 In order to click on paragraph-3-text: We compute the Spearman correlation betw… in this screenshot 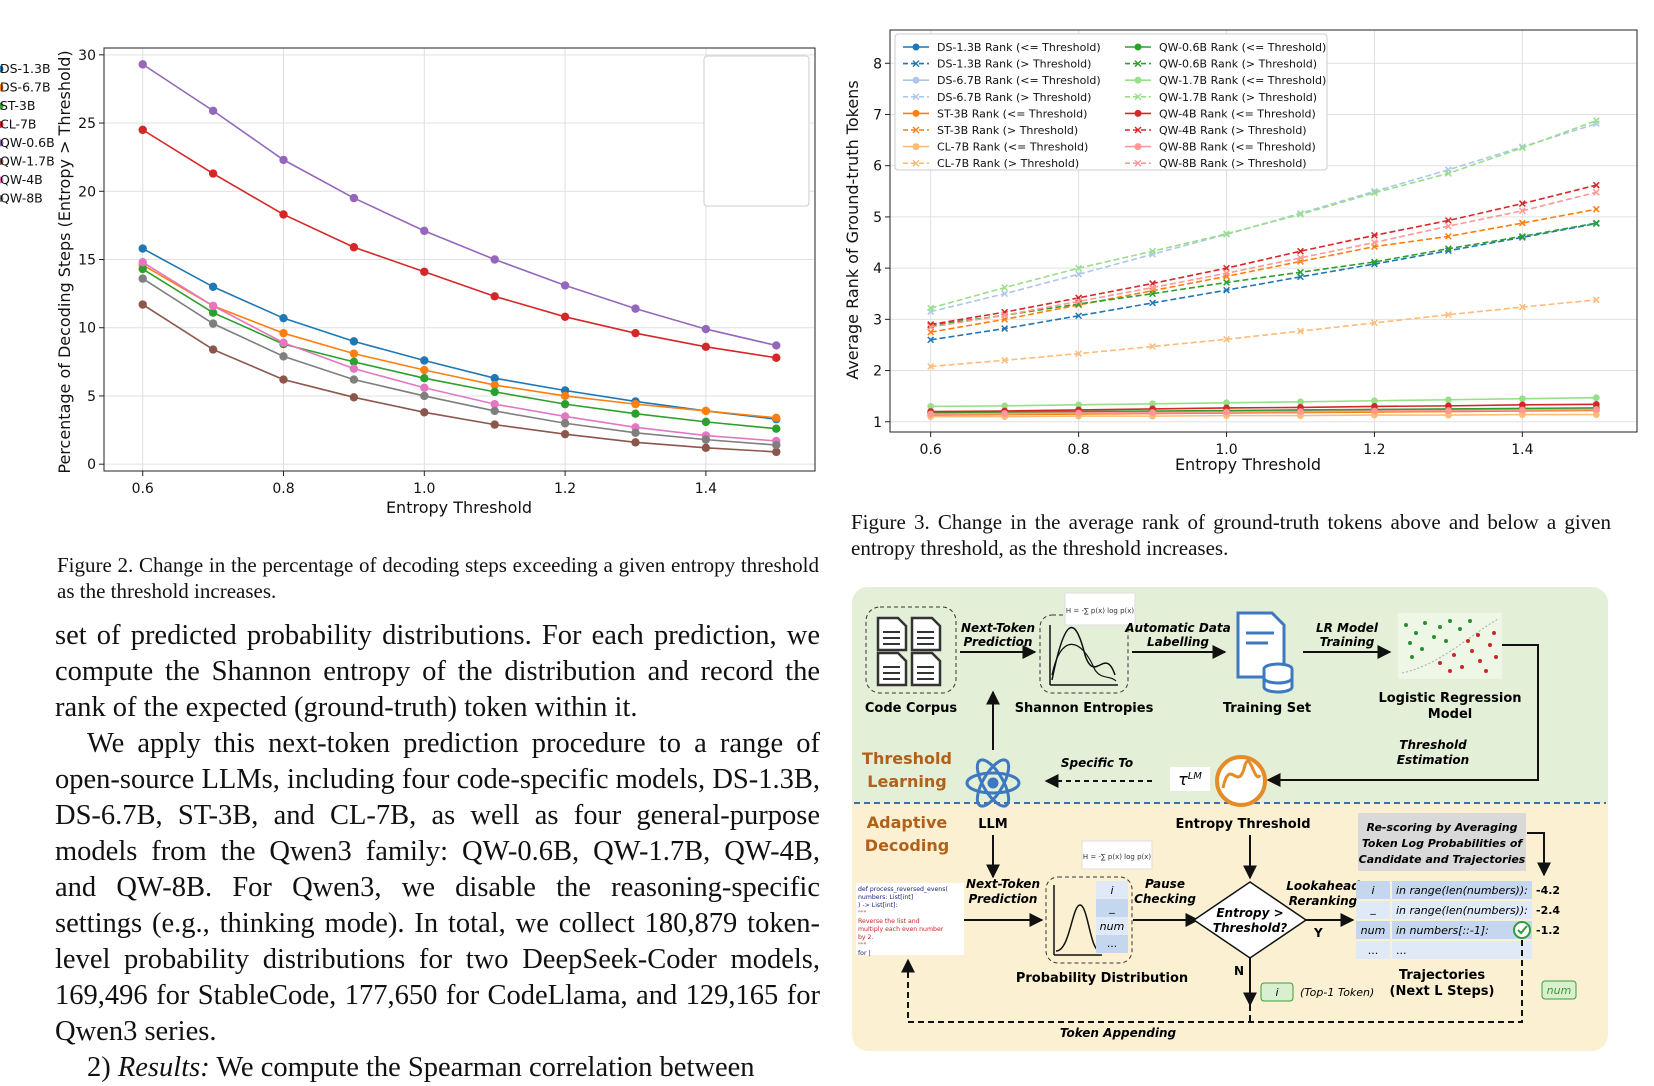, I will do `click(482, 1067)`.